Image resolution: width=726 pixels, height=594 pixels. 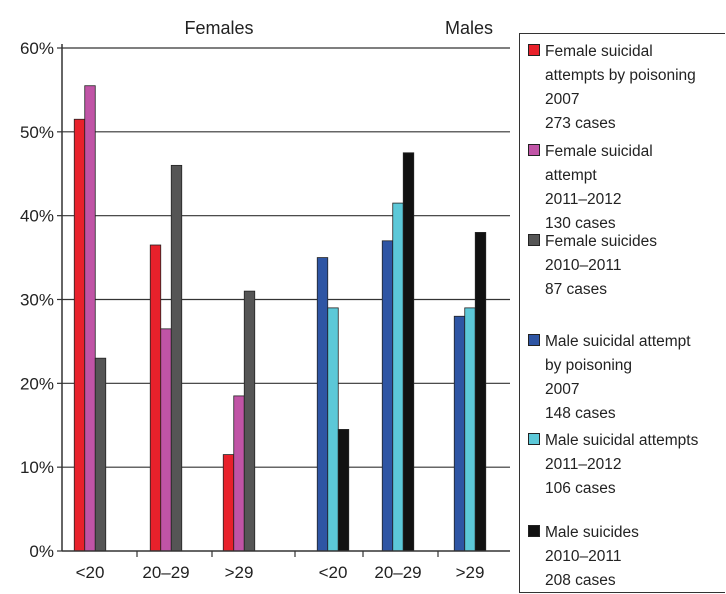 What do you see at coordinates (599, 187) in the screenshot?
I see `legend-label: Female suicidal attempt 2011–2012 130 cases` at bounding box center [599, 187].